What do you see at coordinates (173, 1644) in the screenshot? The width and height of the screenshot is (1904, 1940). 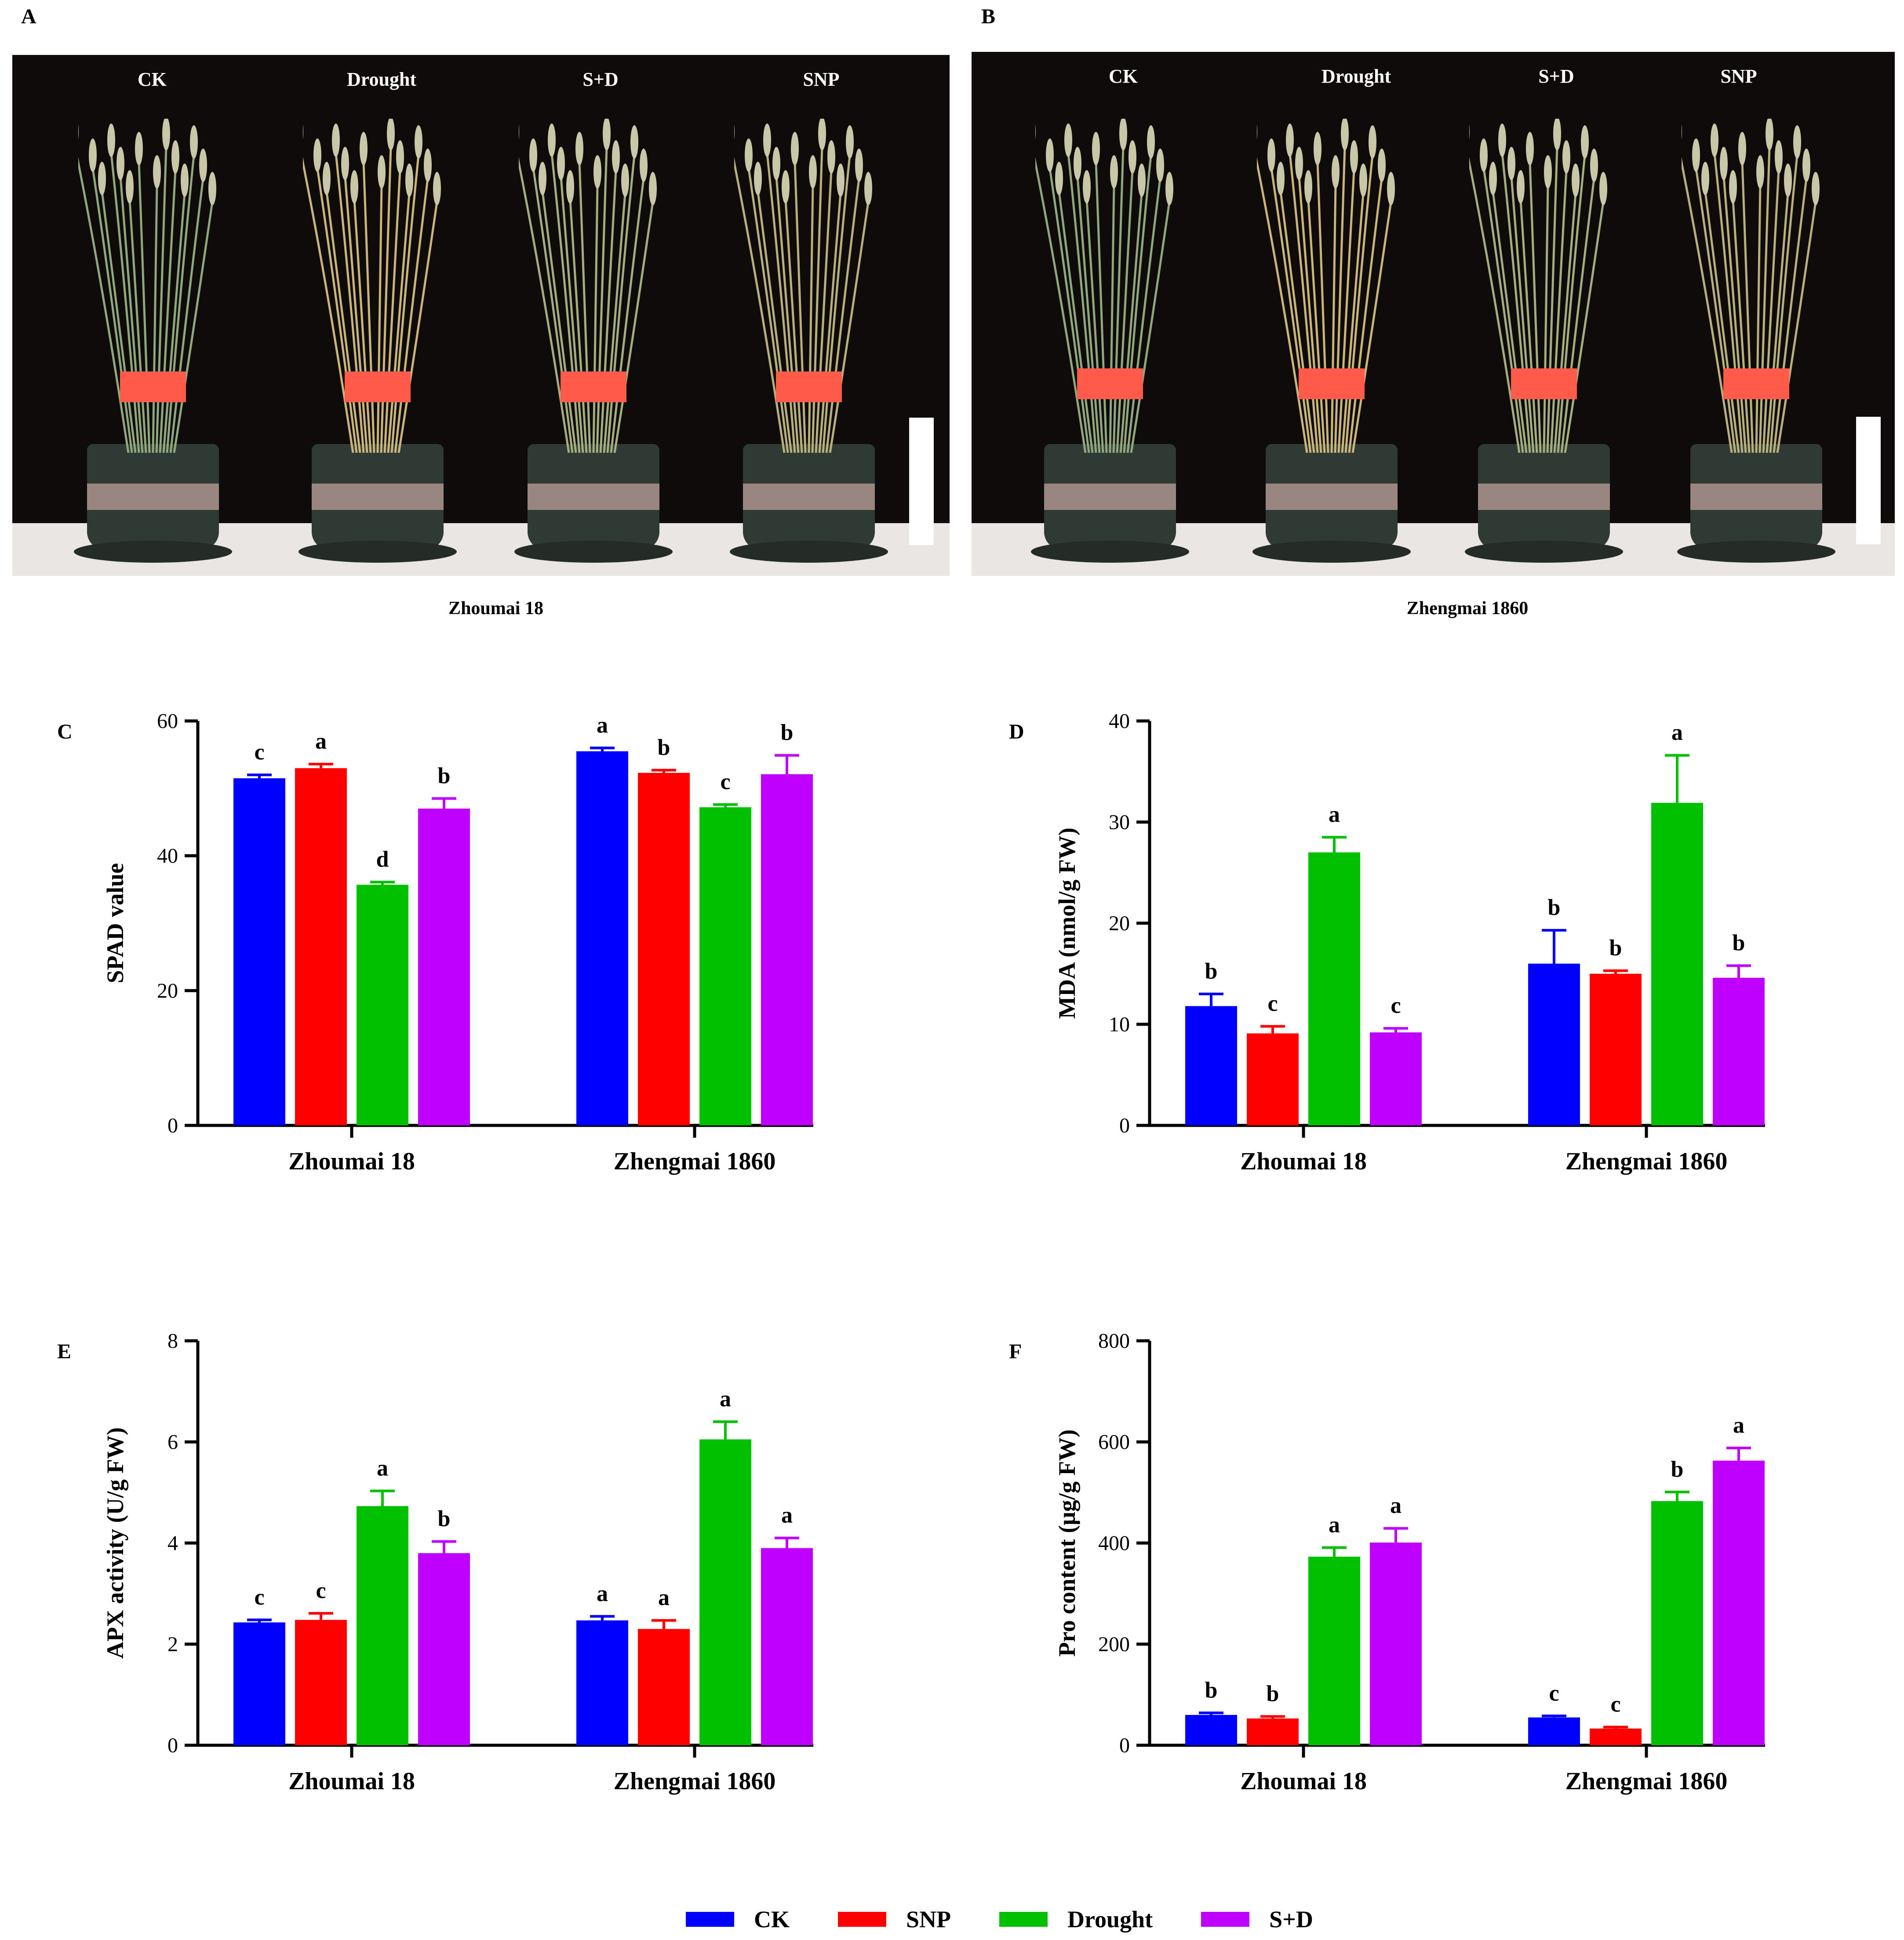 I see `y-tick-label: 2` at bounding box center [173, 1644].